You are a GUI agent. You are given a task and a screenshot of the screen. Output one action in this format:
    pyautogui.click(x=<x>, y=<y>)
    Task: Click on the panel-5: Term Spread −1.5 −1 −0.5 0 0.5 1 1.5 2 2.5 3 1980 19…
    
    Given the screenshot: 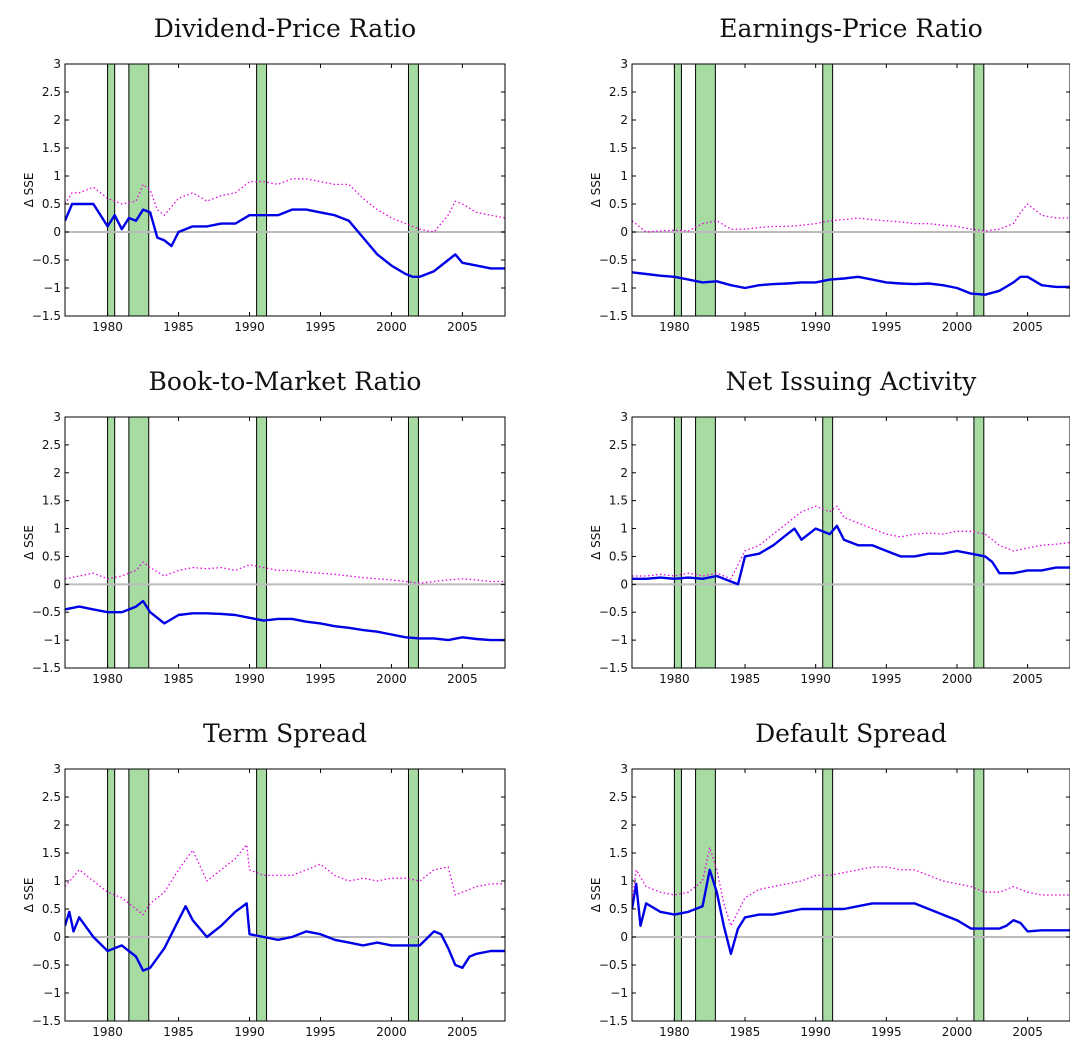 What is the action you would take?
    pyautogui.click(x=264, y=879)
    